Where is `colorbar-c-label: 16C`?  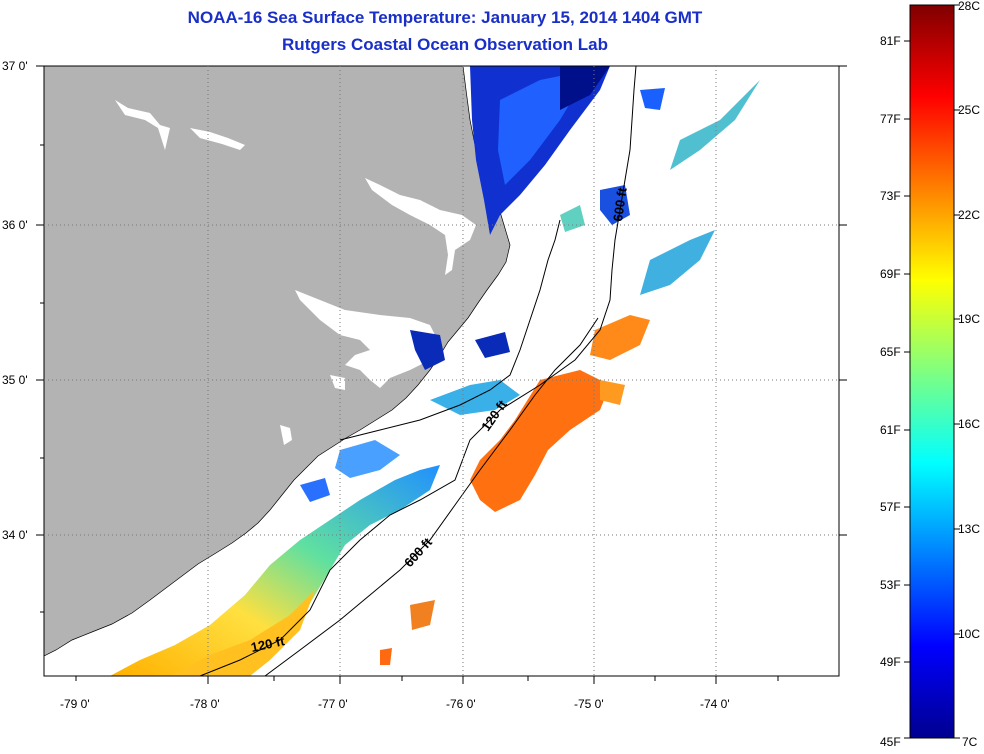
colorbar-c-label: 16C is located at coordinates (969, 424).